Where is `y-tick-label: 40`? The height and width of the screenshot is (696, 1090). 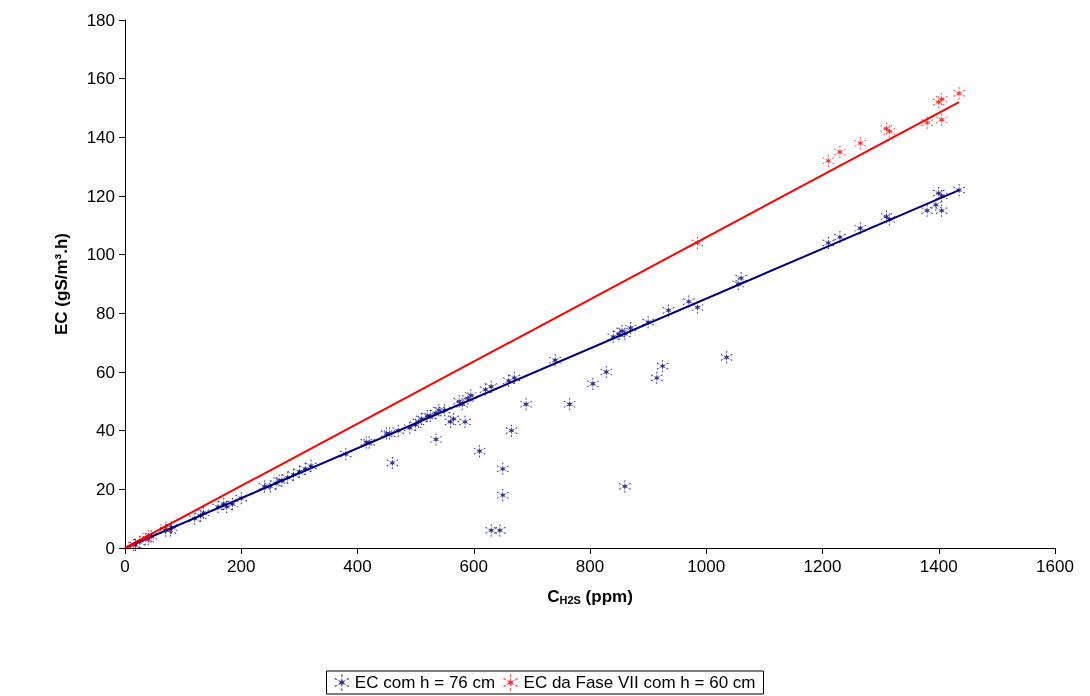
y-tick-label: 40 is located at coordinates (105, 431).